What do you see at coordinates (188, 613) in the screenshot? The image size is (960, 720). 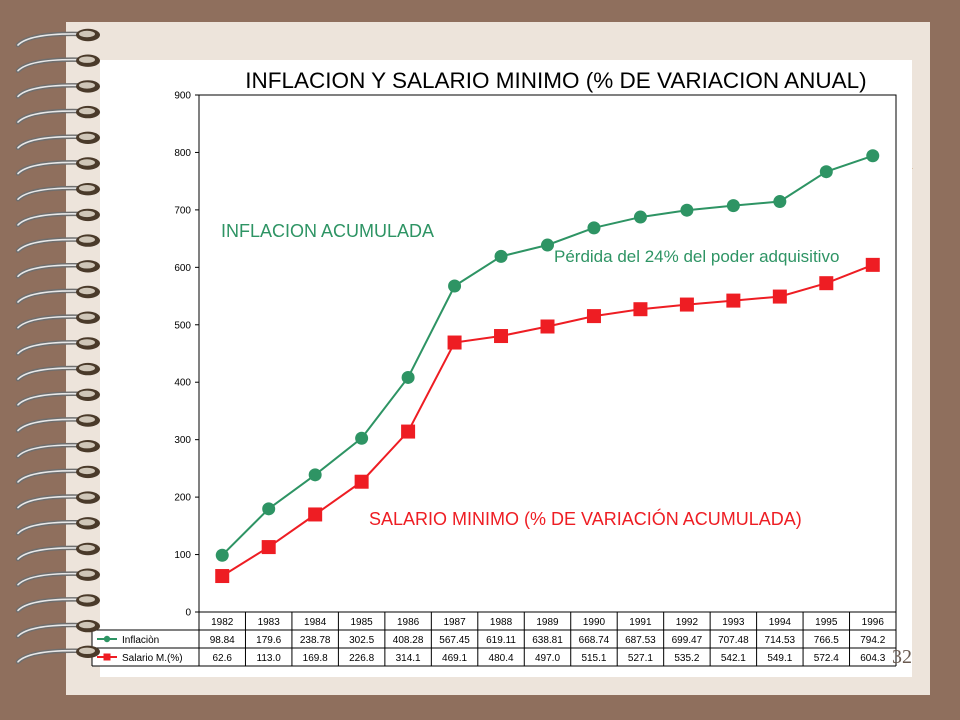 I see `y-tick-label: 0` at bounding box center [188, 613].